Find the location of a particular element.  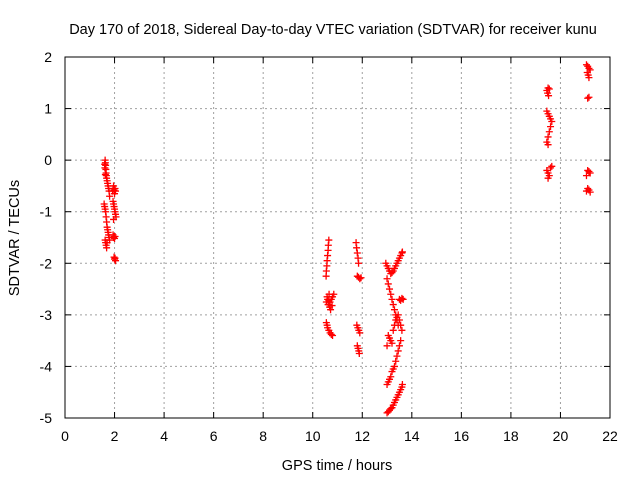

x-tick-label: 8 is located at coordinates (263, 436).